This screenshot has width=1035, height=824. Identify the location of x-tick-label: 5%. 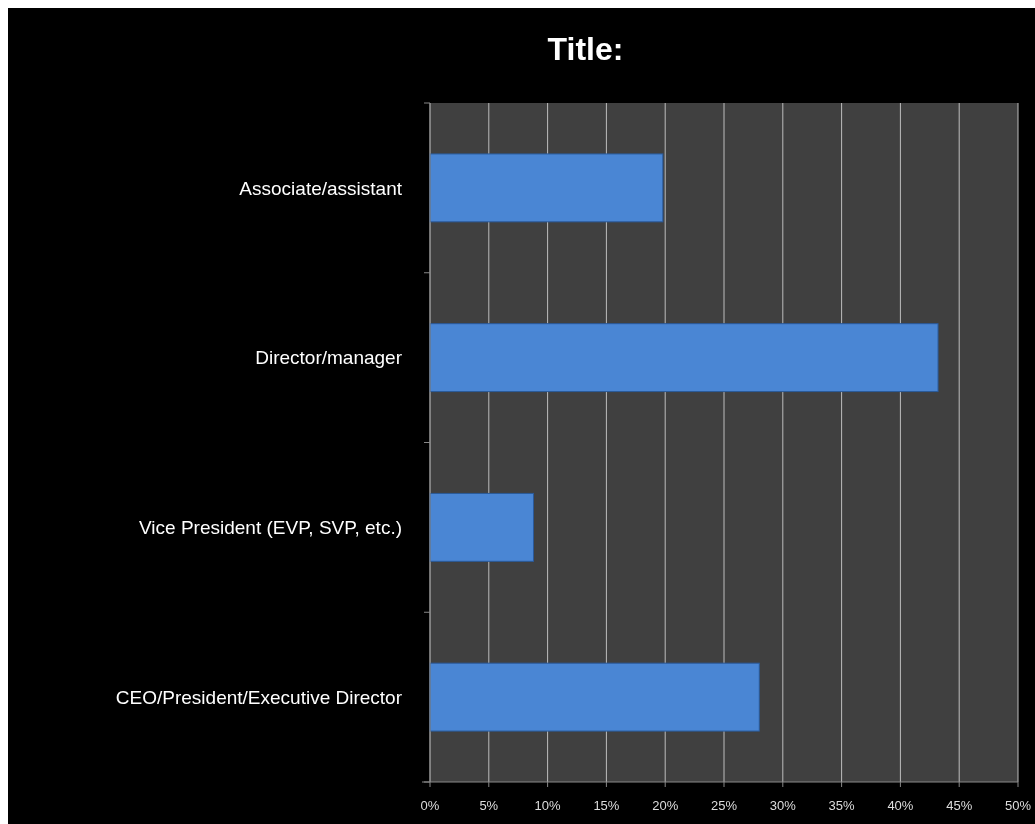
(489, 805).